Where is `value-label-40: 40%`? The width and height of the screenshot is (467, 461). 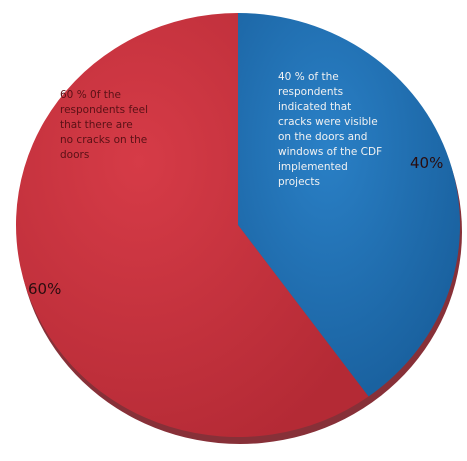
value-label-40: 40% is located at coordinates (426, 163).